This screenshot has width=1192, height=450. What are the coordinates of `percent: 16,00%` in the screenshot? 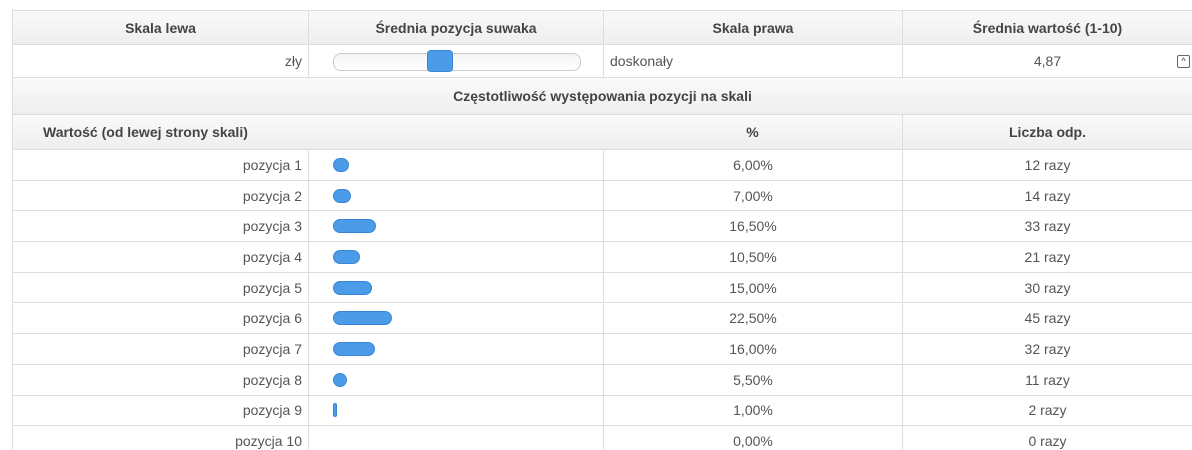 It's located at (752, 349).